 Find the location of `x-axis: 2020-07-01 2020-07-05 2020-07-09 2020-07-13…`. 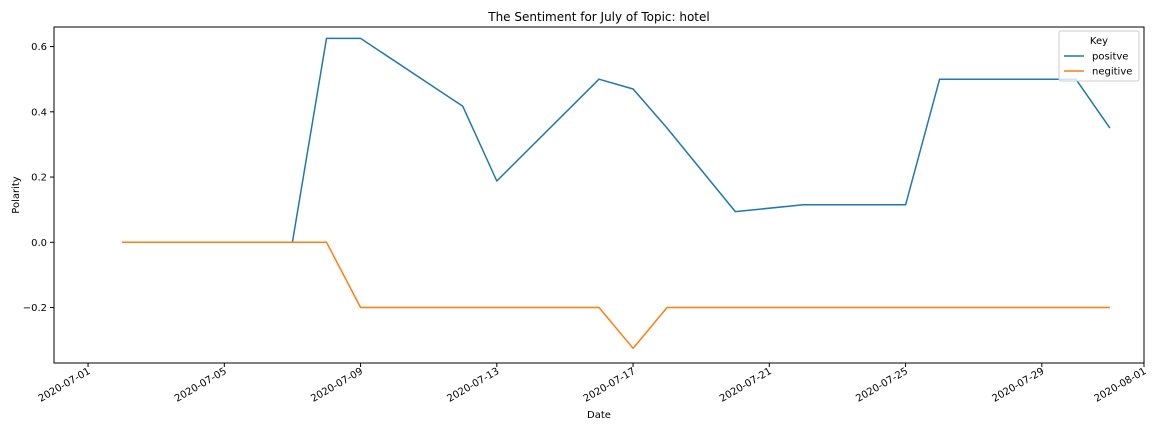

x-axis: 2020-07-01 2020-07-05 2020-07-09 2020-07-13… is located at coordinates (593, 384).